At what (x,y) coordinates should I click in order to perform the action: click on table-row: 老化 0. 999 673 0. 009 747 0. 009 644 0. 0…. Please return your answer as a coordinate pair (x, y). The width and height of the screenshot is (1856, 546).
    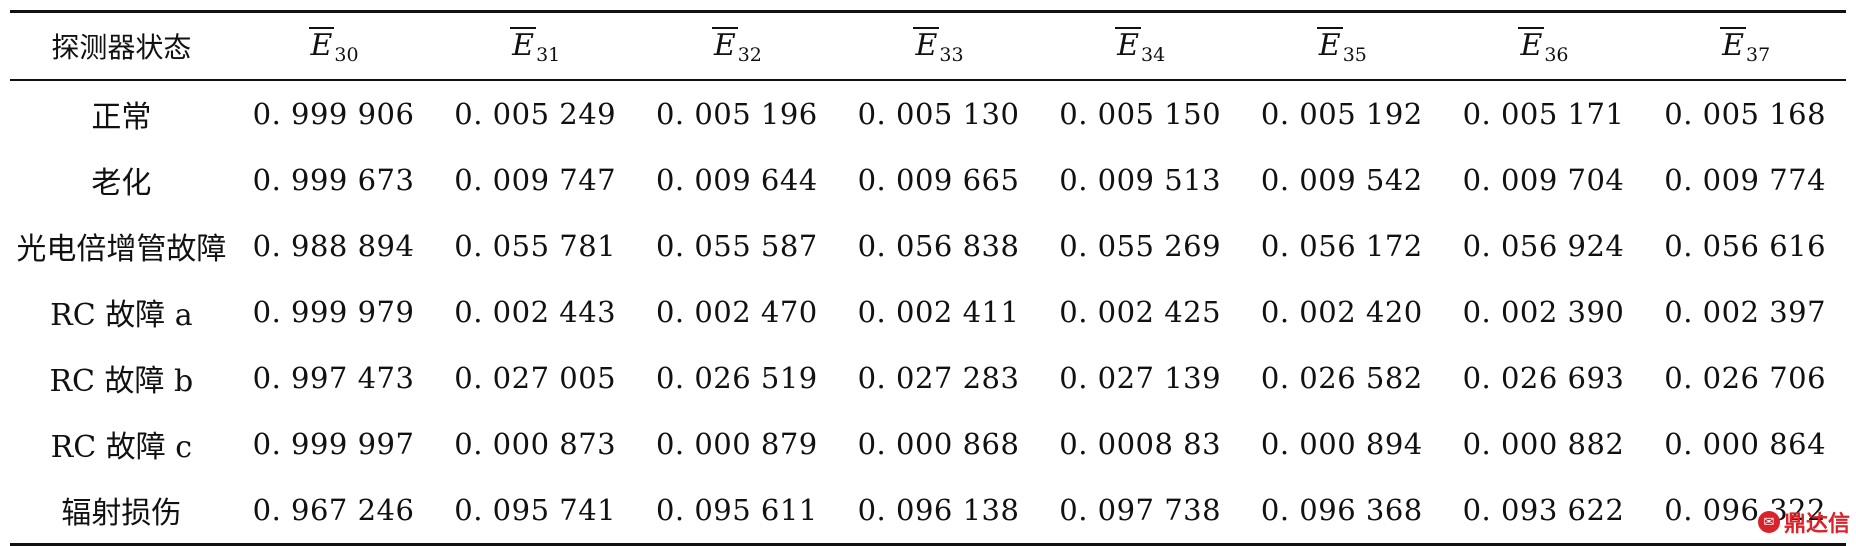
    Looking at the image, I should click on (928, 180).